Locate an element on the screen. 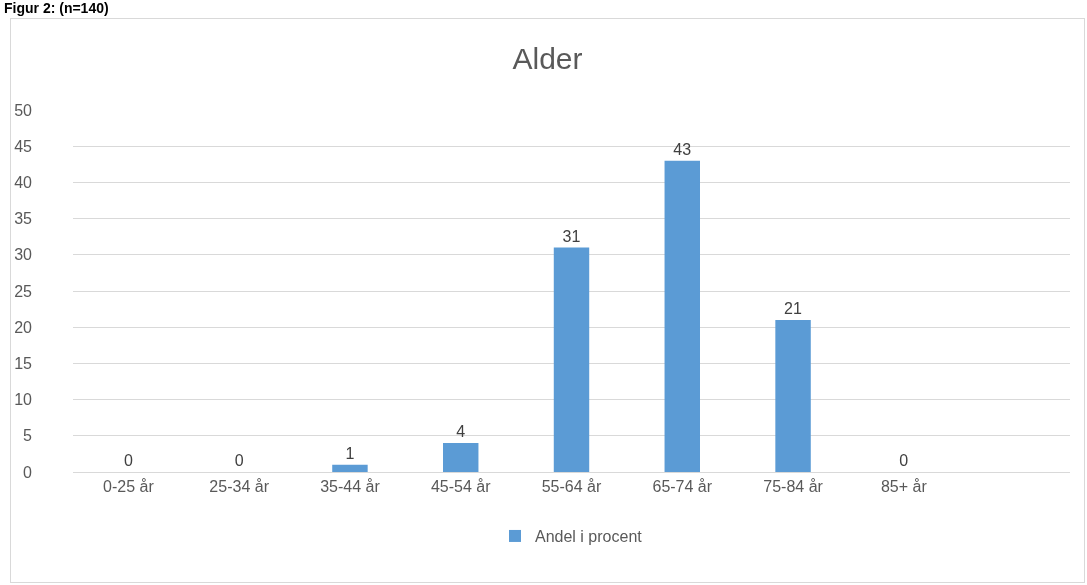 The height and width of the screenshot is (585, 1087). x-tick-label: 45-54 år is located at coordinates (461, 487).